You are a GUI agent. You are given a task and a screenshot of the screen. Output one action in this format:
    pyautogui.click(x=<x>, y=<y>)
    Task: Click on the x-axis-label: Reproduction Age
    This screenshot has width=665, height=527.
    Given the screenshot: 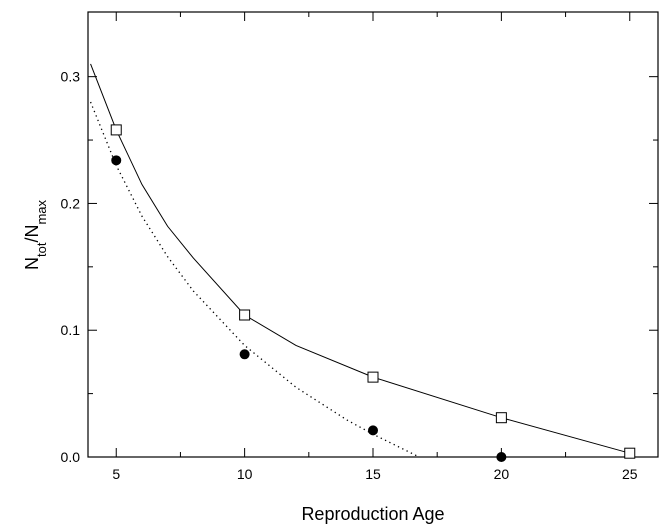 What is the action you would take?
    pyautogui.click(x=372, y=514)
    